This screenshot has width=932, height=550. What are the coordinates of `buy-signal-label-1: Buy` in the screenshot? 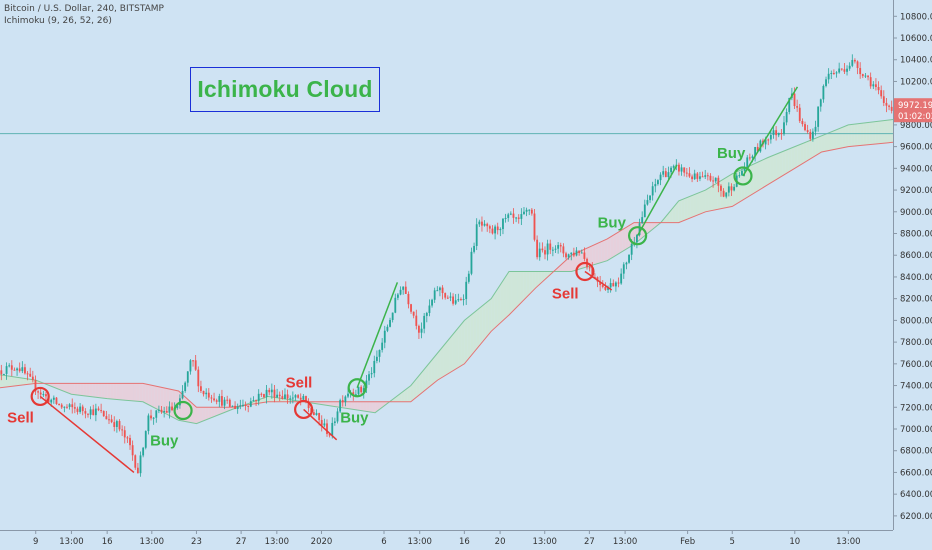 It's located at (164, 441).